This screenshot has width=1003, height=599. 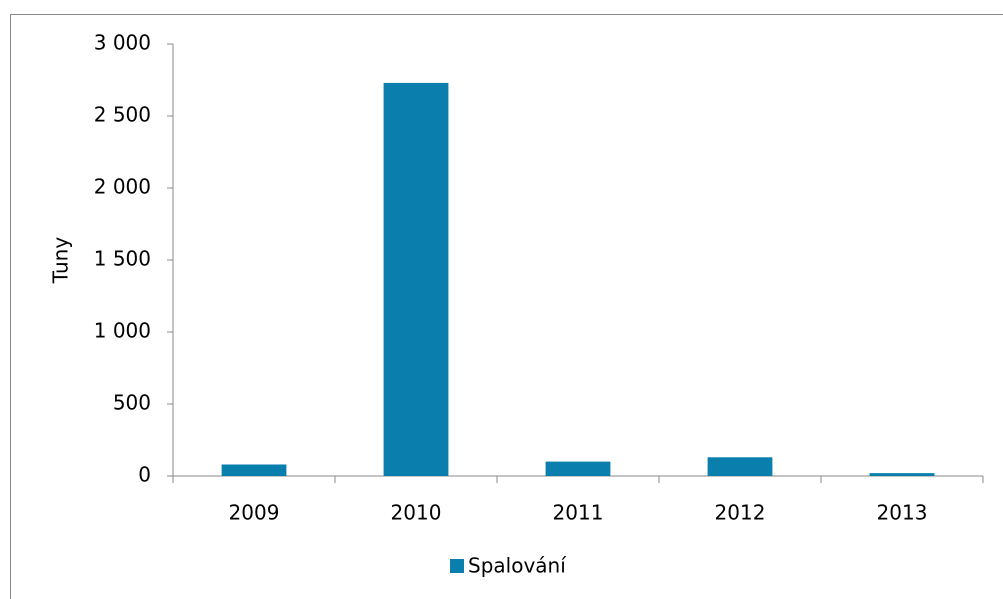 What do you see at coordinates (517, 566) in the screenshot?
I see `legend-label: Spalování` at bounding box center [517, 566].